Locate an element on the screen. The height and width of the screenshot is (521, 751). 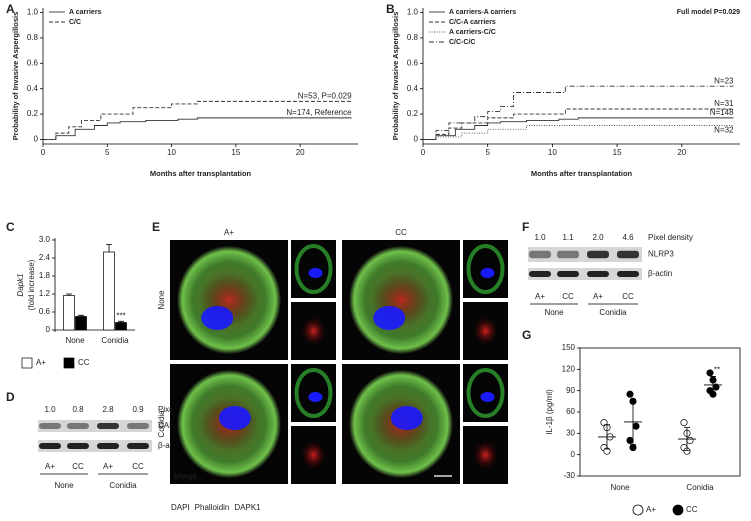
legend-label: C/C-C/C is located at coordinates (462, 42).